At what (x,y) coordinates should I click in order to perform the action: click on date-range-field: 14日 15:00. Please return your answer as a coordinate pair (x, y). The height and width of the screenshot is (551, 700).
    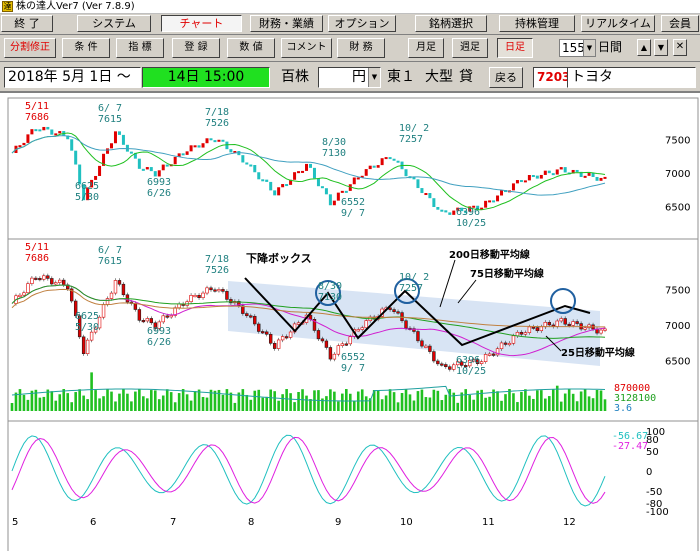
    Looking at the image, I should click on (206, 77).